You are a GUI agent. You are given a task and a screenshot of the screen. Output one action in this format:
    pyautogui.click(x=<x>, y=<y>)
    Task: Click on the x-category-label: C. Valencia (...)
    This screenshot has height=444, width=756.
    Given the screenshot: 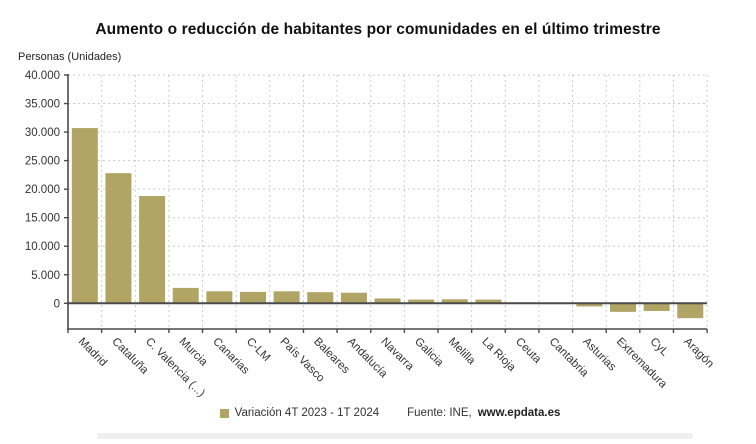 What is the action you would take?
    pyautogui.click(x=175, y=368)
    